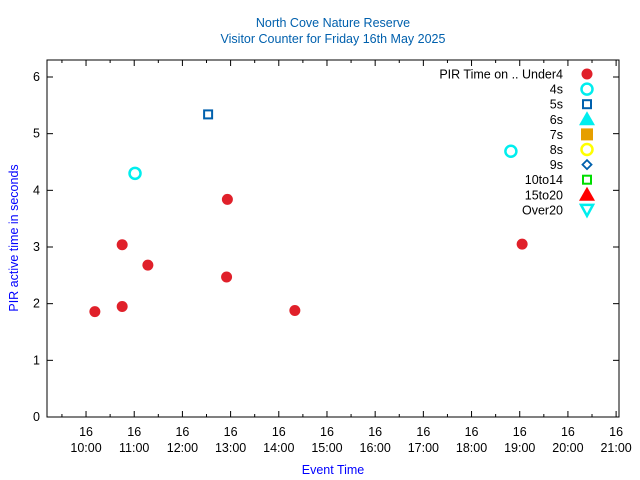  What do you see at coordinates (587, 211) in the screenshot?
I see `legend-marker-over20` at bounding box center [587, 211].